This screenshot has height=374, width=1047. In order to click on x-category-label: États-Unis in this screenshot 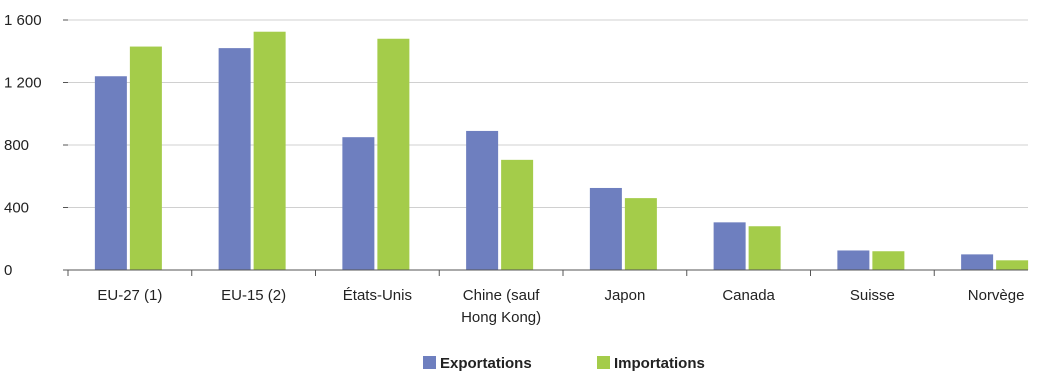, I will do `click(377, 295)`.